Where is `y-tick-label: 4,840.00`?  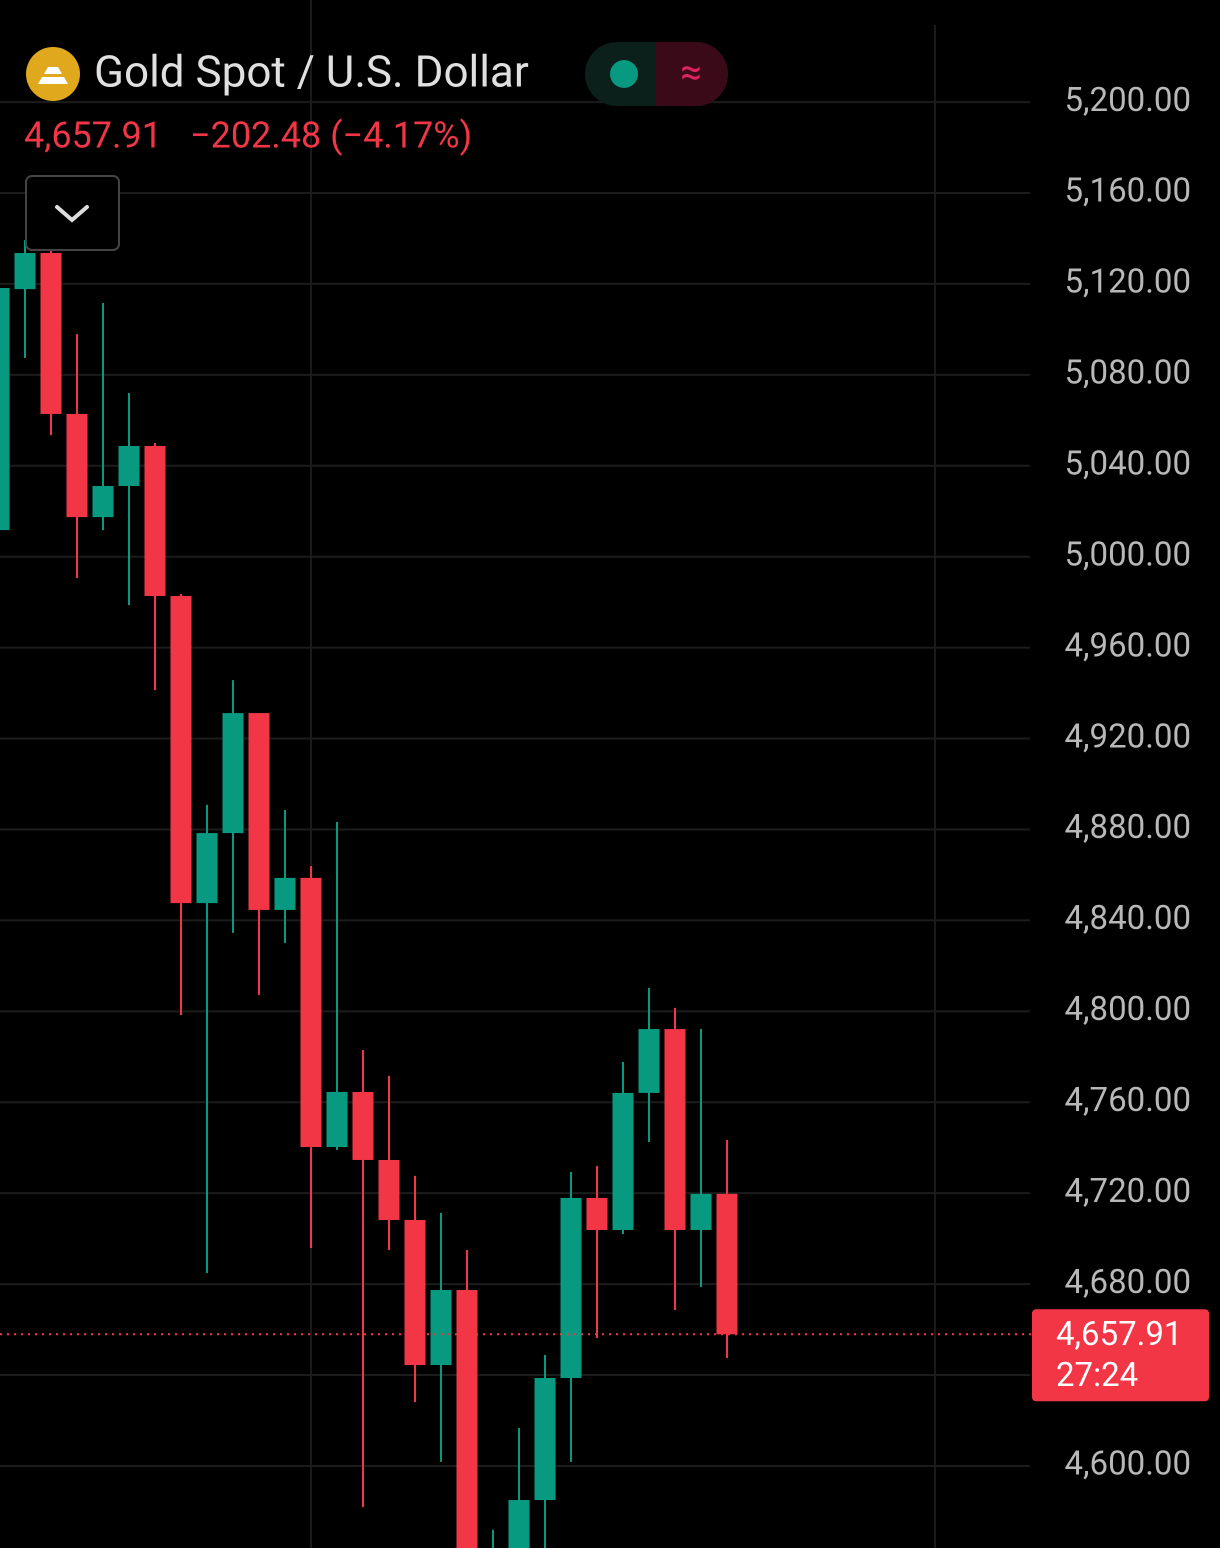 y-tick-label: 4,840.00 is located at coordinates (1128, 918).